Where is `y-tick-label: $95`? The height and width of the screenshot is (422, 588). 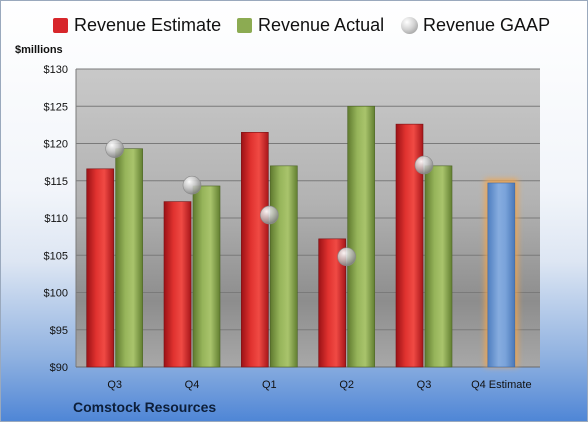 y-tick-label: $95 is located at coordinates (59, 331).